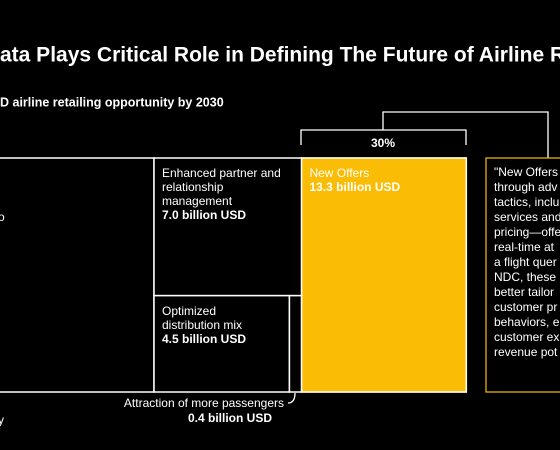 This screenshot has width=560, height=450. I want to click on quote-line: tactics, inclu, so click(526, 202).